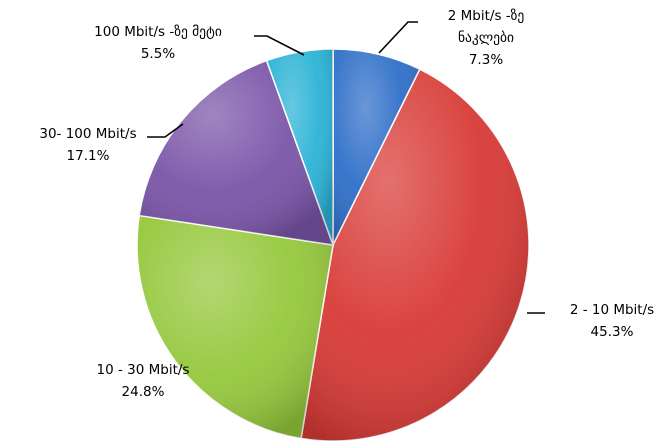  Describe the element at coordinates (87, 145) in the screenshot. I see `slice-label-4: 30- 100 Mbit/s 17.1%` at that location.